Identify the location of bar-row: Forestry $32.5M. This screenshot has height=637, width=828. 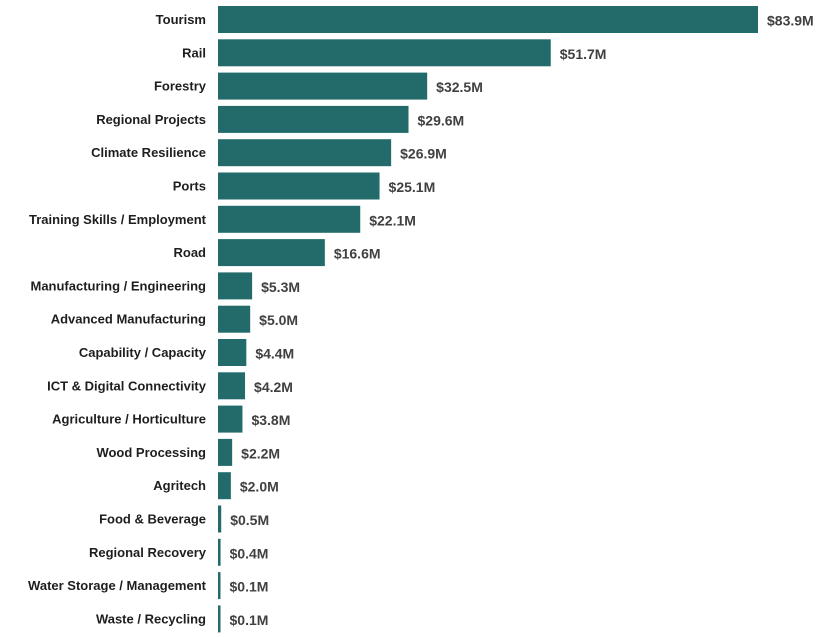
(318, 86).